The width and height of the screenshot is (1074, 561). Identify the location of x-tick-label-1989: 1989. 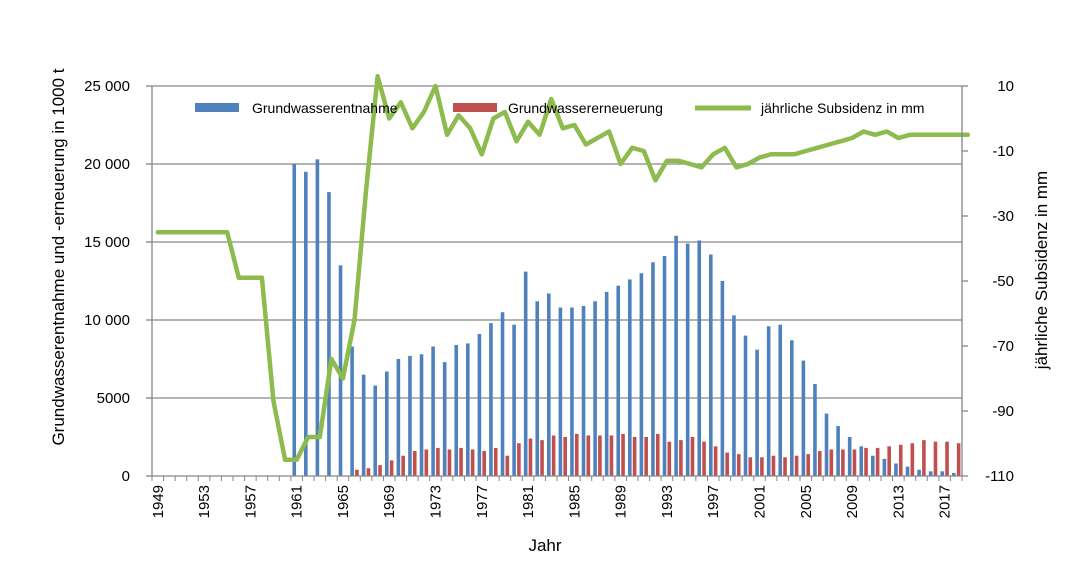
(621, 501).